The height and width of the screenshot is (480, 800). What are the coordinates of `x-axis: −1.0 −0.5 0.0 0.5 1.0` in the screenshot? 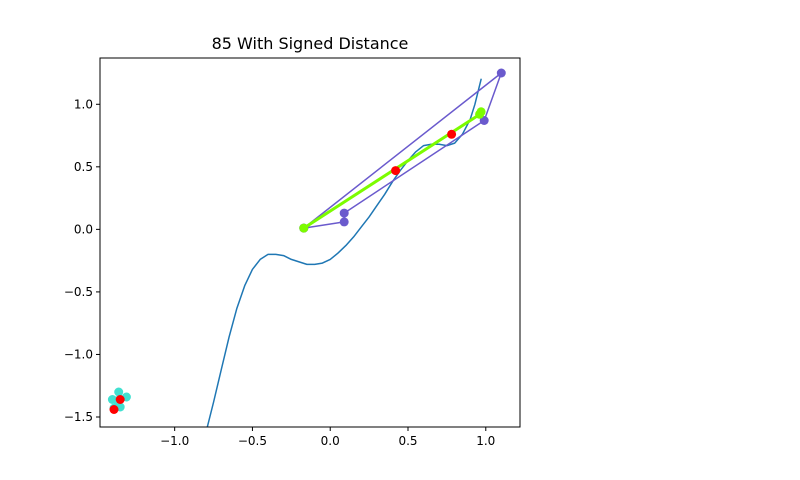 It's located at (327, 437).